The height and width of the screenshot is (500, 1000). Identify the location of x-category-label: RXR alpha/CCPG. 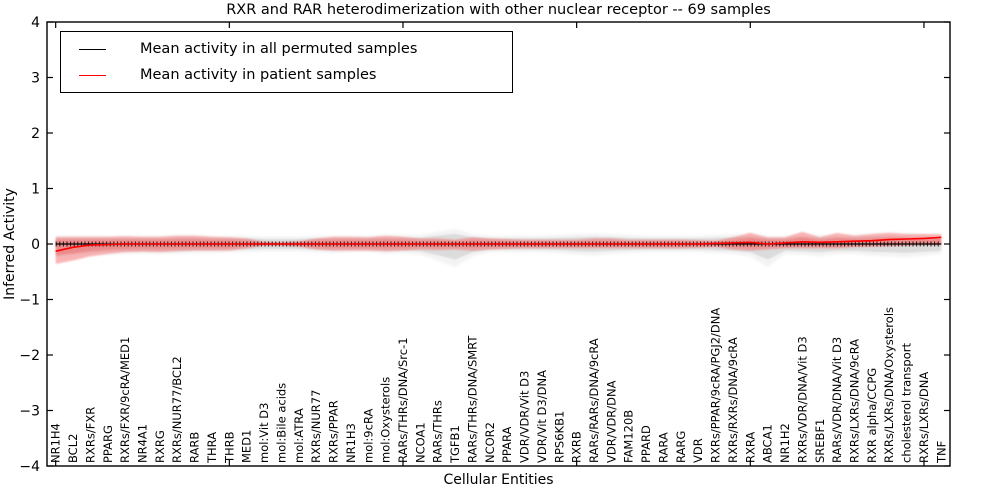
(872, 415).